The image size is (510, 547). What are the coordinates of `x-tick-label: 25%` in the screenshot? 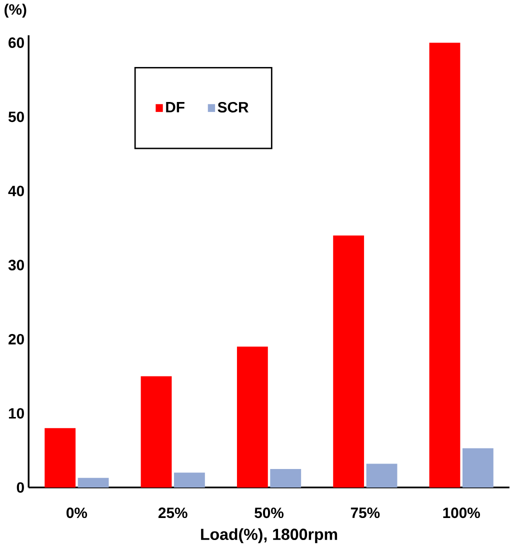 It's located at (173, 513).